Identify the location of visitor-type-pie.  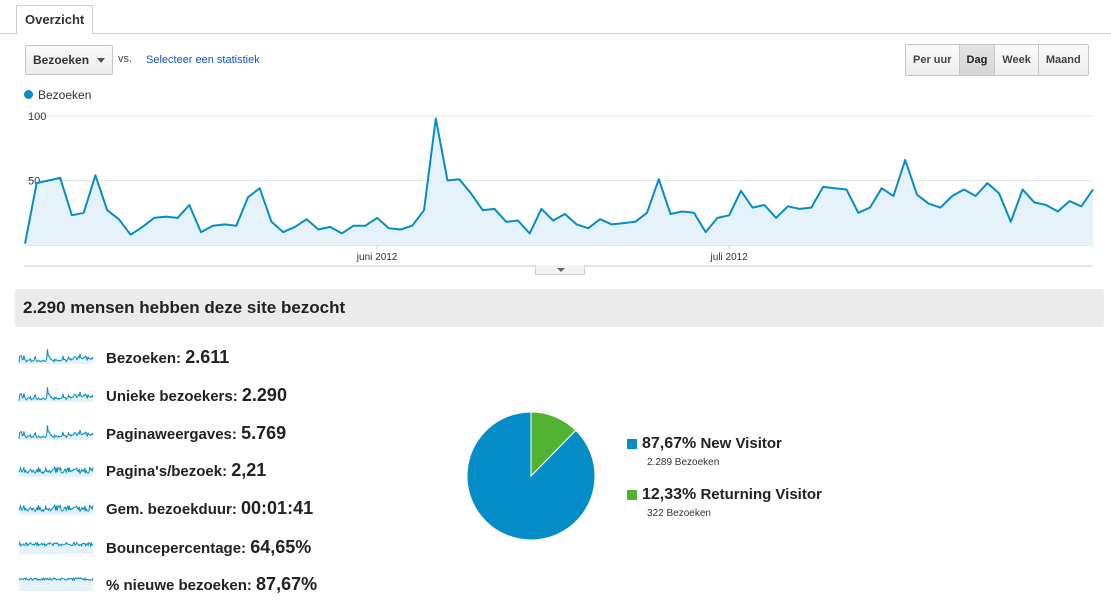
(531, 476).